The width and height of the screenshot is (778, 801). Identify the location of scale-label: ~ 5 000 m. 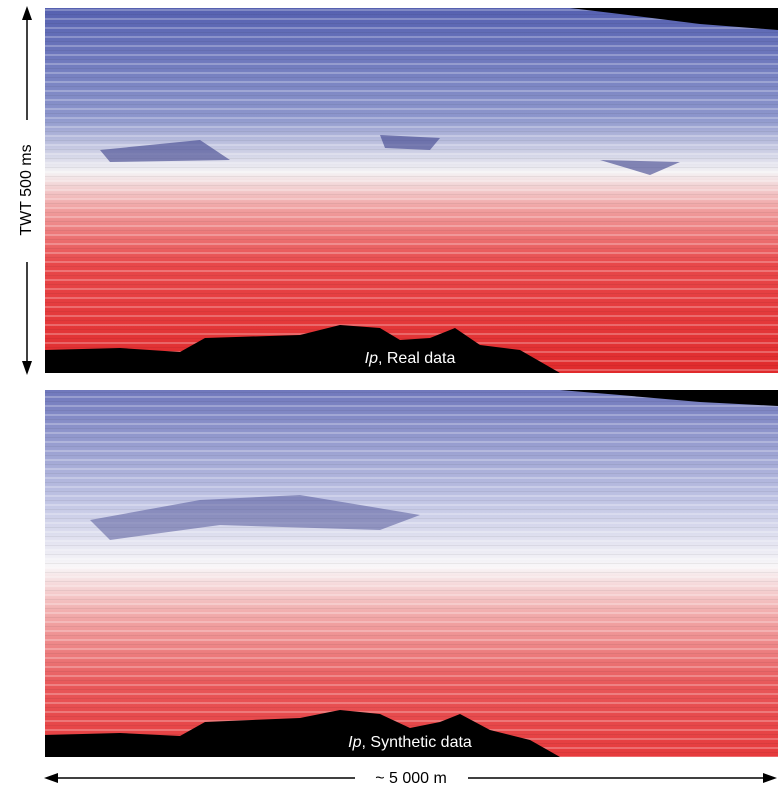
(411, 778).